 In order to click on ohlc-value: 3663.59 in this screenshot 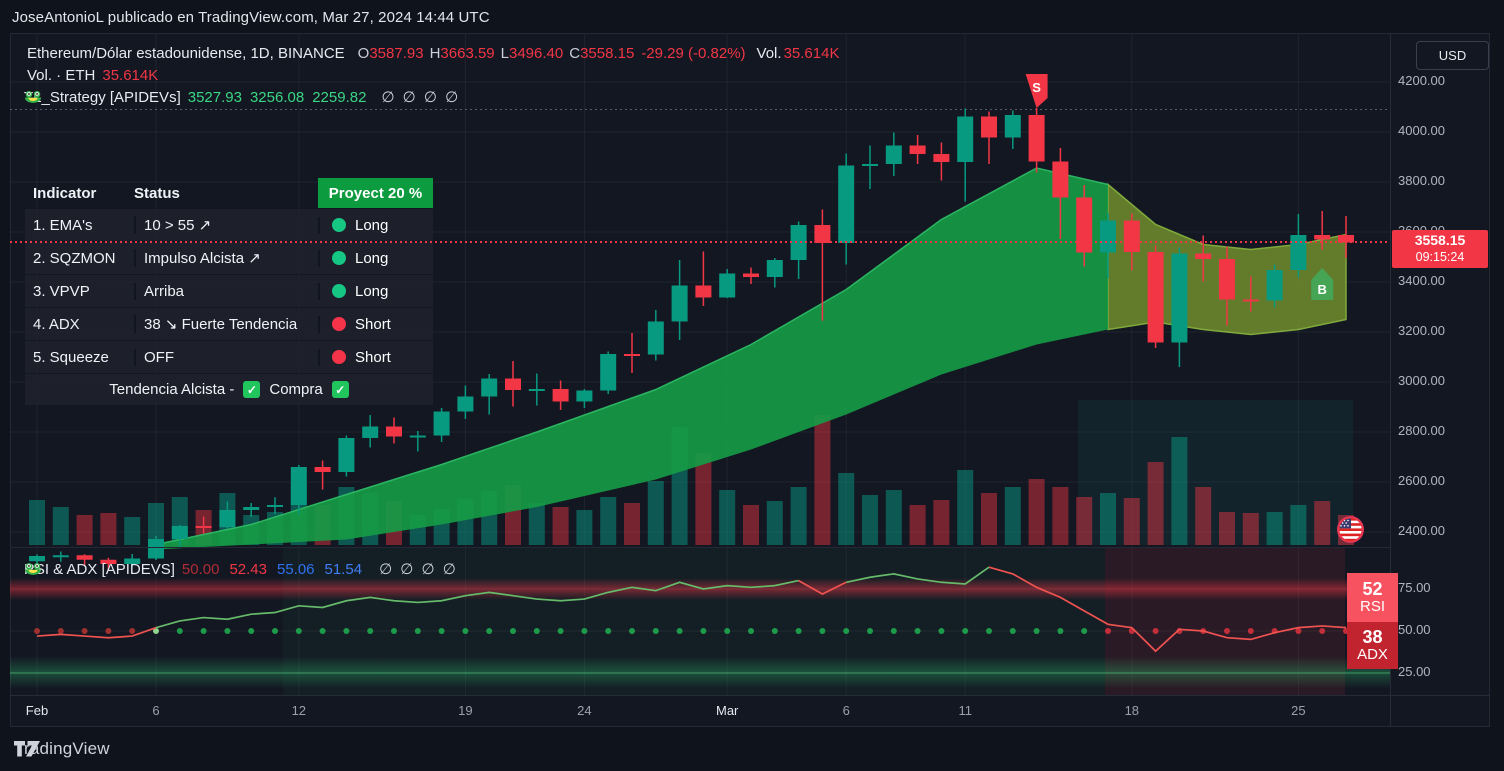, I will do `click(467, 53)`.